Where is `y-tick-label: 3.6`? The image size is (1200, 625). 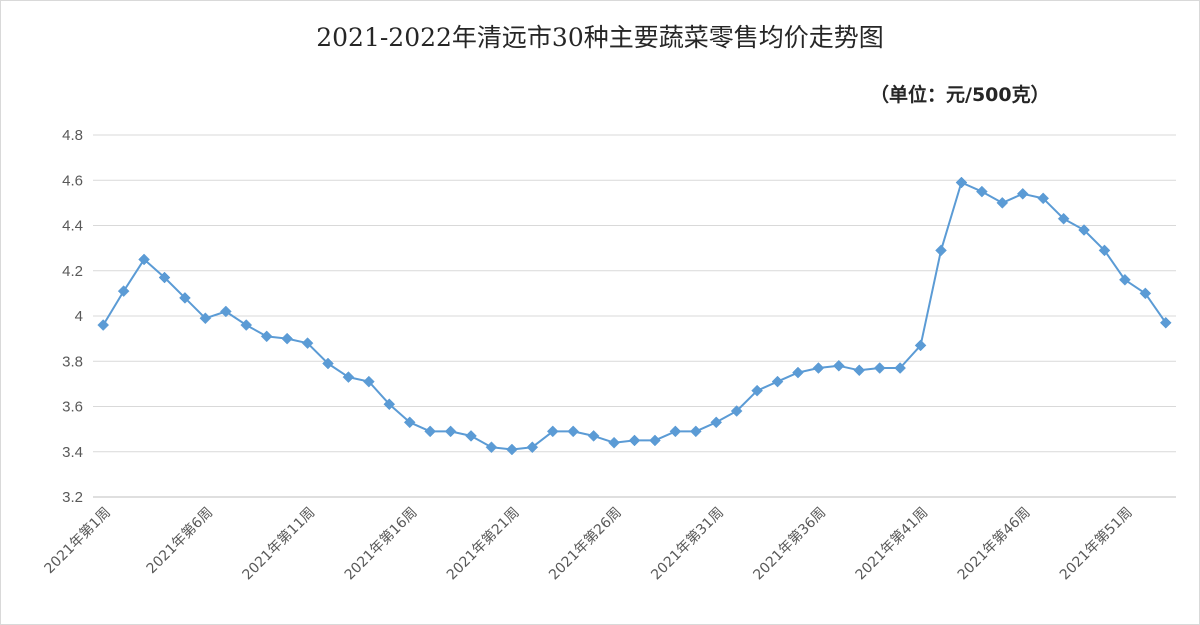 y-tick-label: 3.6 is located at coordinates (72, 407).